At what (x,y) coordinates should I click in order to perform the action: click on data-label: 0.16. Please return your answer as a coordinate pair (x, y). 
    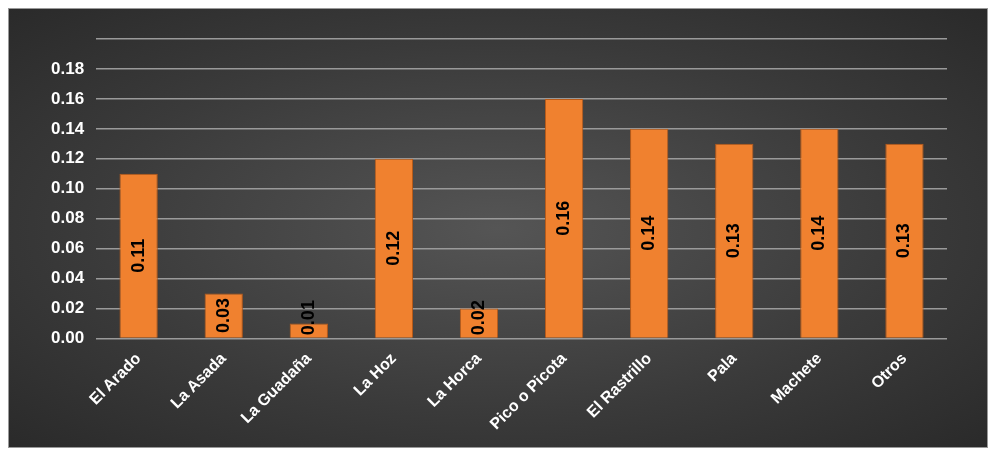
    Looking at the image, I should click on (563, 218).